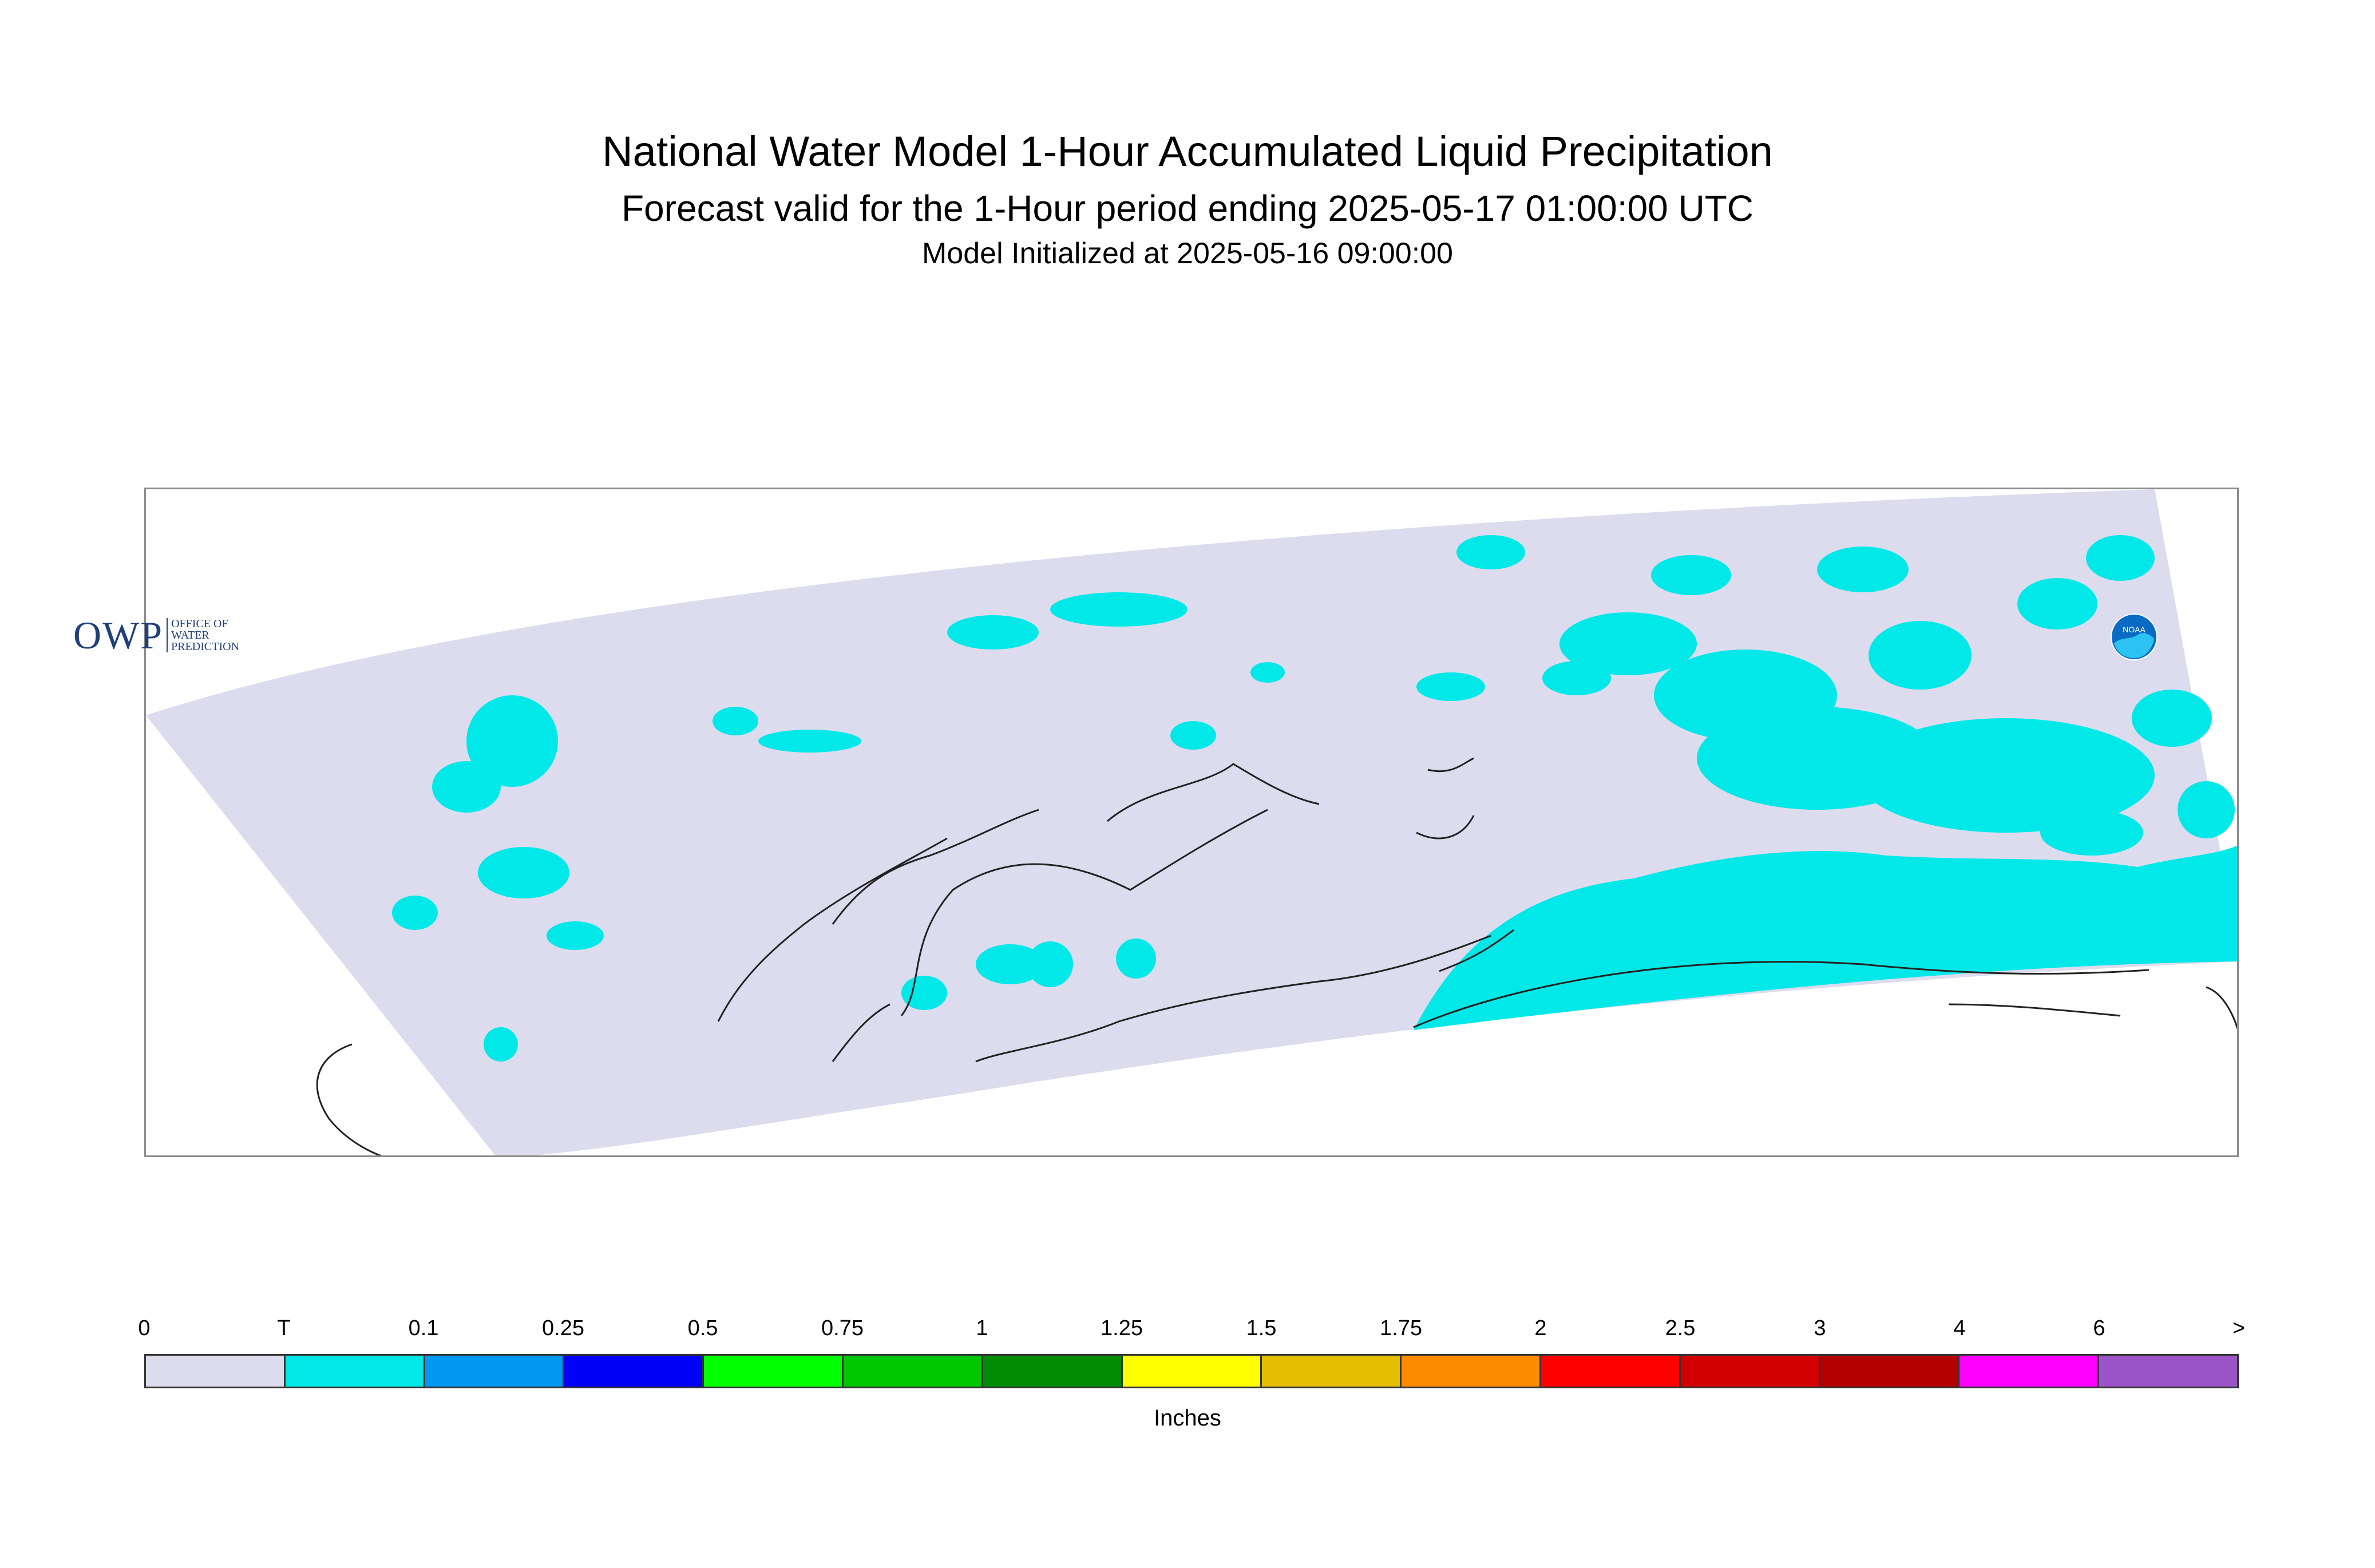  I want to click on legend-units: Inches, so click(1187, 1418).